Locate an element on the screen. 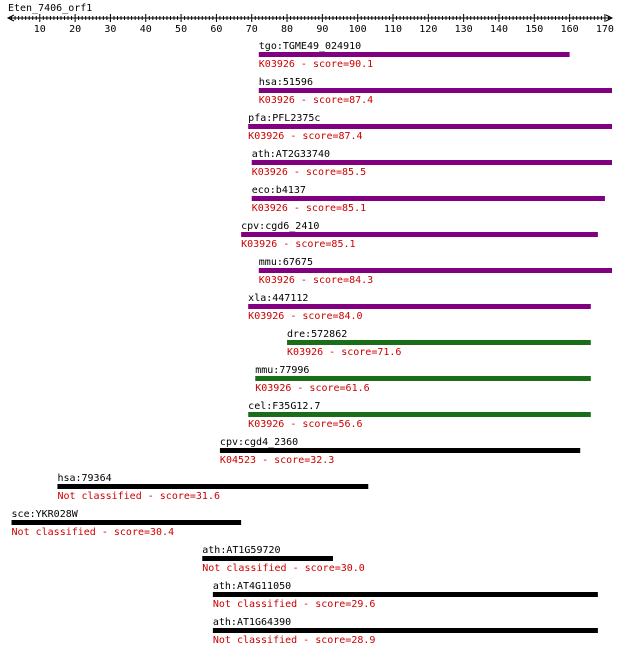 The height and width of the screenshot is (653, 620). hit-row: pfa:PFL2375c K03926 - score=87.4 is located at coordinates (430, 127).